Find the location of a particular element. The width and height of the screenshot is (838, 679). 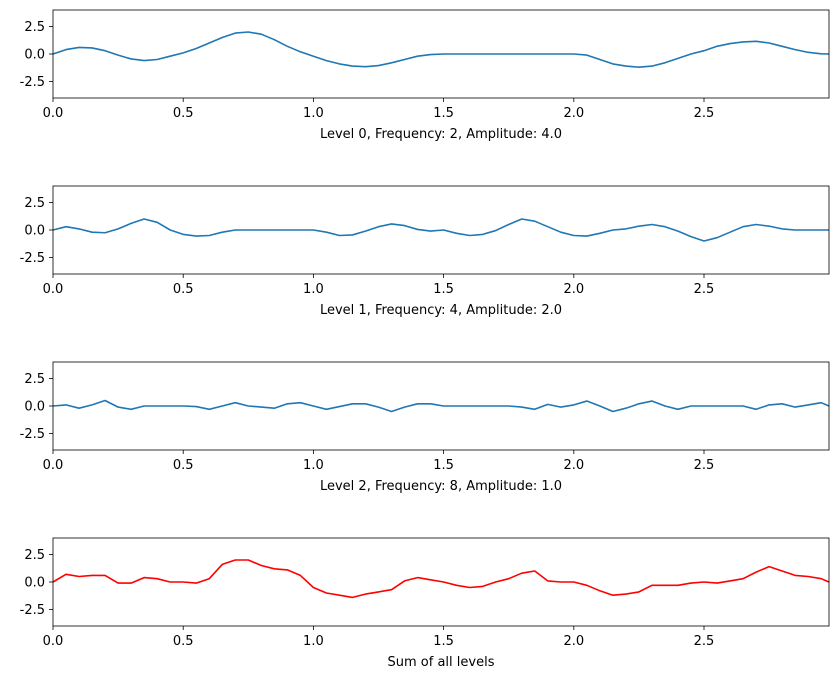

x-axis-label: Level 1, Frequency: 4, Amplitude: 2.0 is located at coordinates (441, 310).